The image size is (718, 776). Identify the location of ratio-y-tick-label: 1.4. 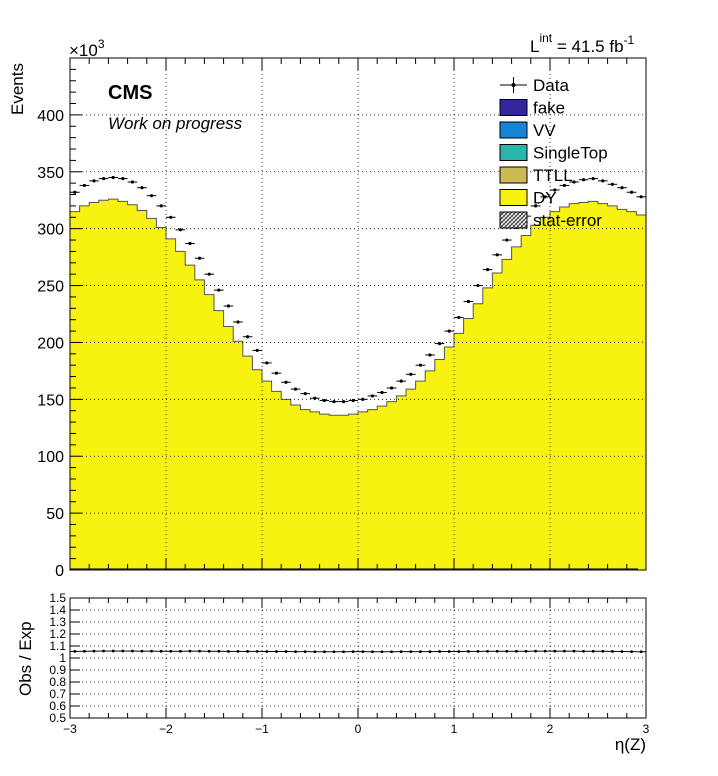
(57, 610).